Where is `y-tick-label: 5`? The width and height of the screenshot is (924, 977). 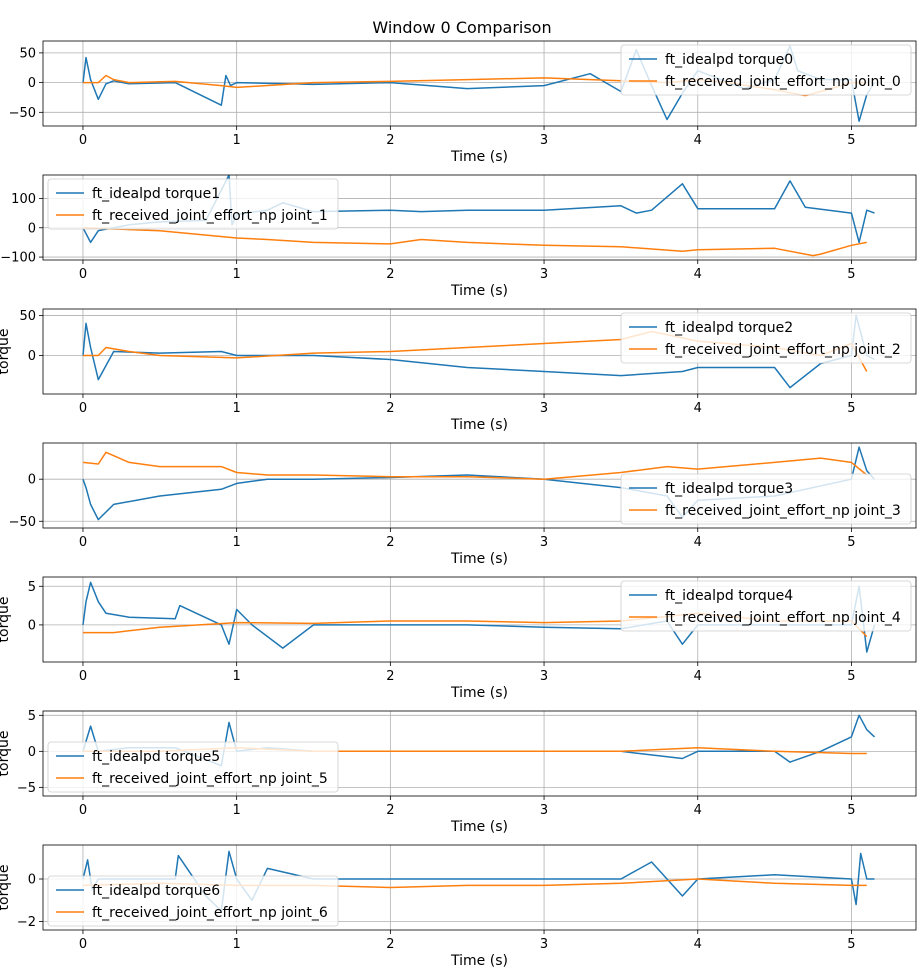 y-tick-label: 5 is located at coordinates (32, 716).